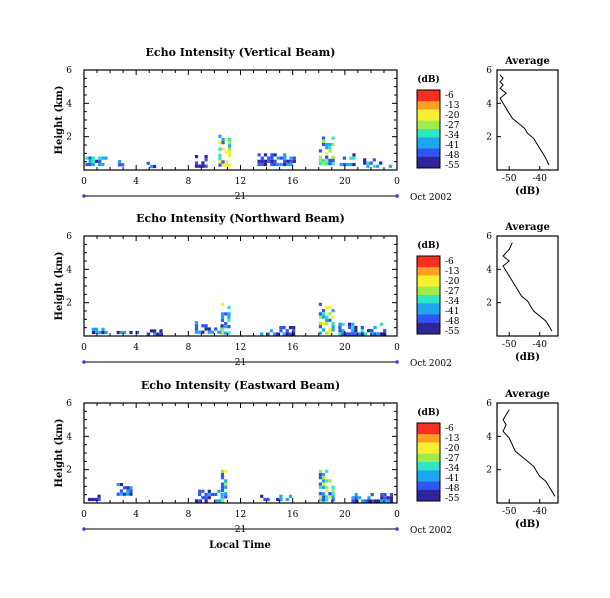 This screenshot has width=610, height=598. I want to click on x-tick-label: 4, so click(136, 515).